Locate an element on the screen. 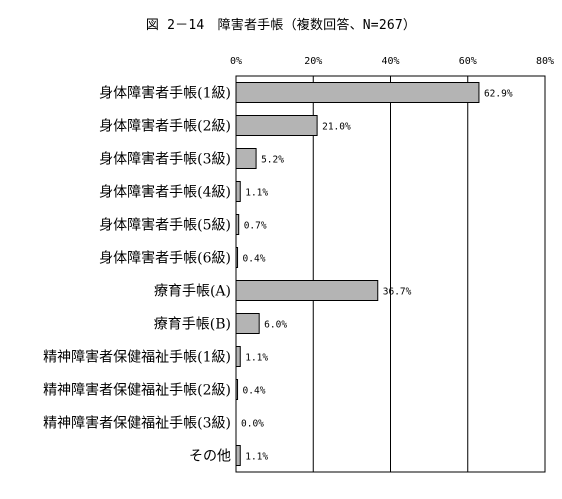 This screenshot has height=499, width=562. category-label: 身体障害者手帳(3級) is located at coordinates (165, 160).